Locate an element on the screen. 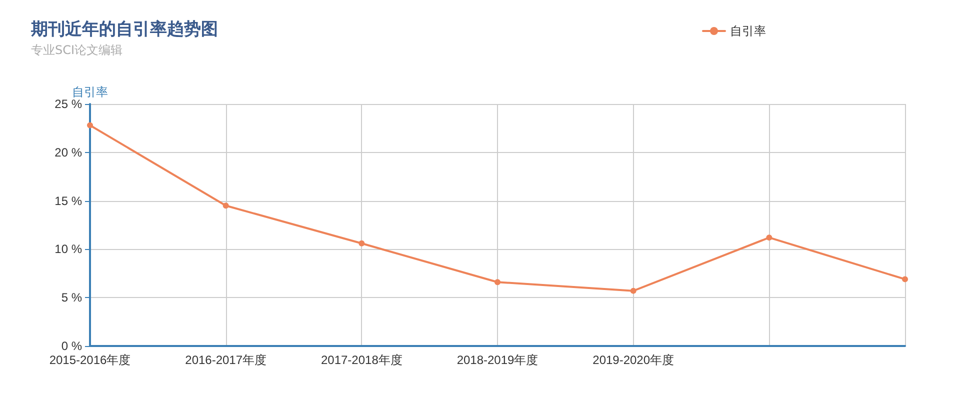  y-axis-title: 自引率 is located at coordinates (90, 92).